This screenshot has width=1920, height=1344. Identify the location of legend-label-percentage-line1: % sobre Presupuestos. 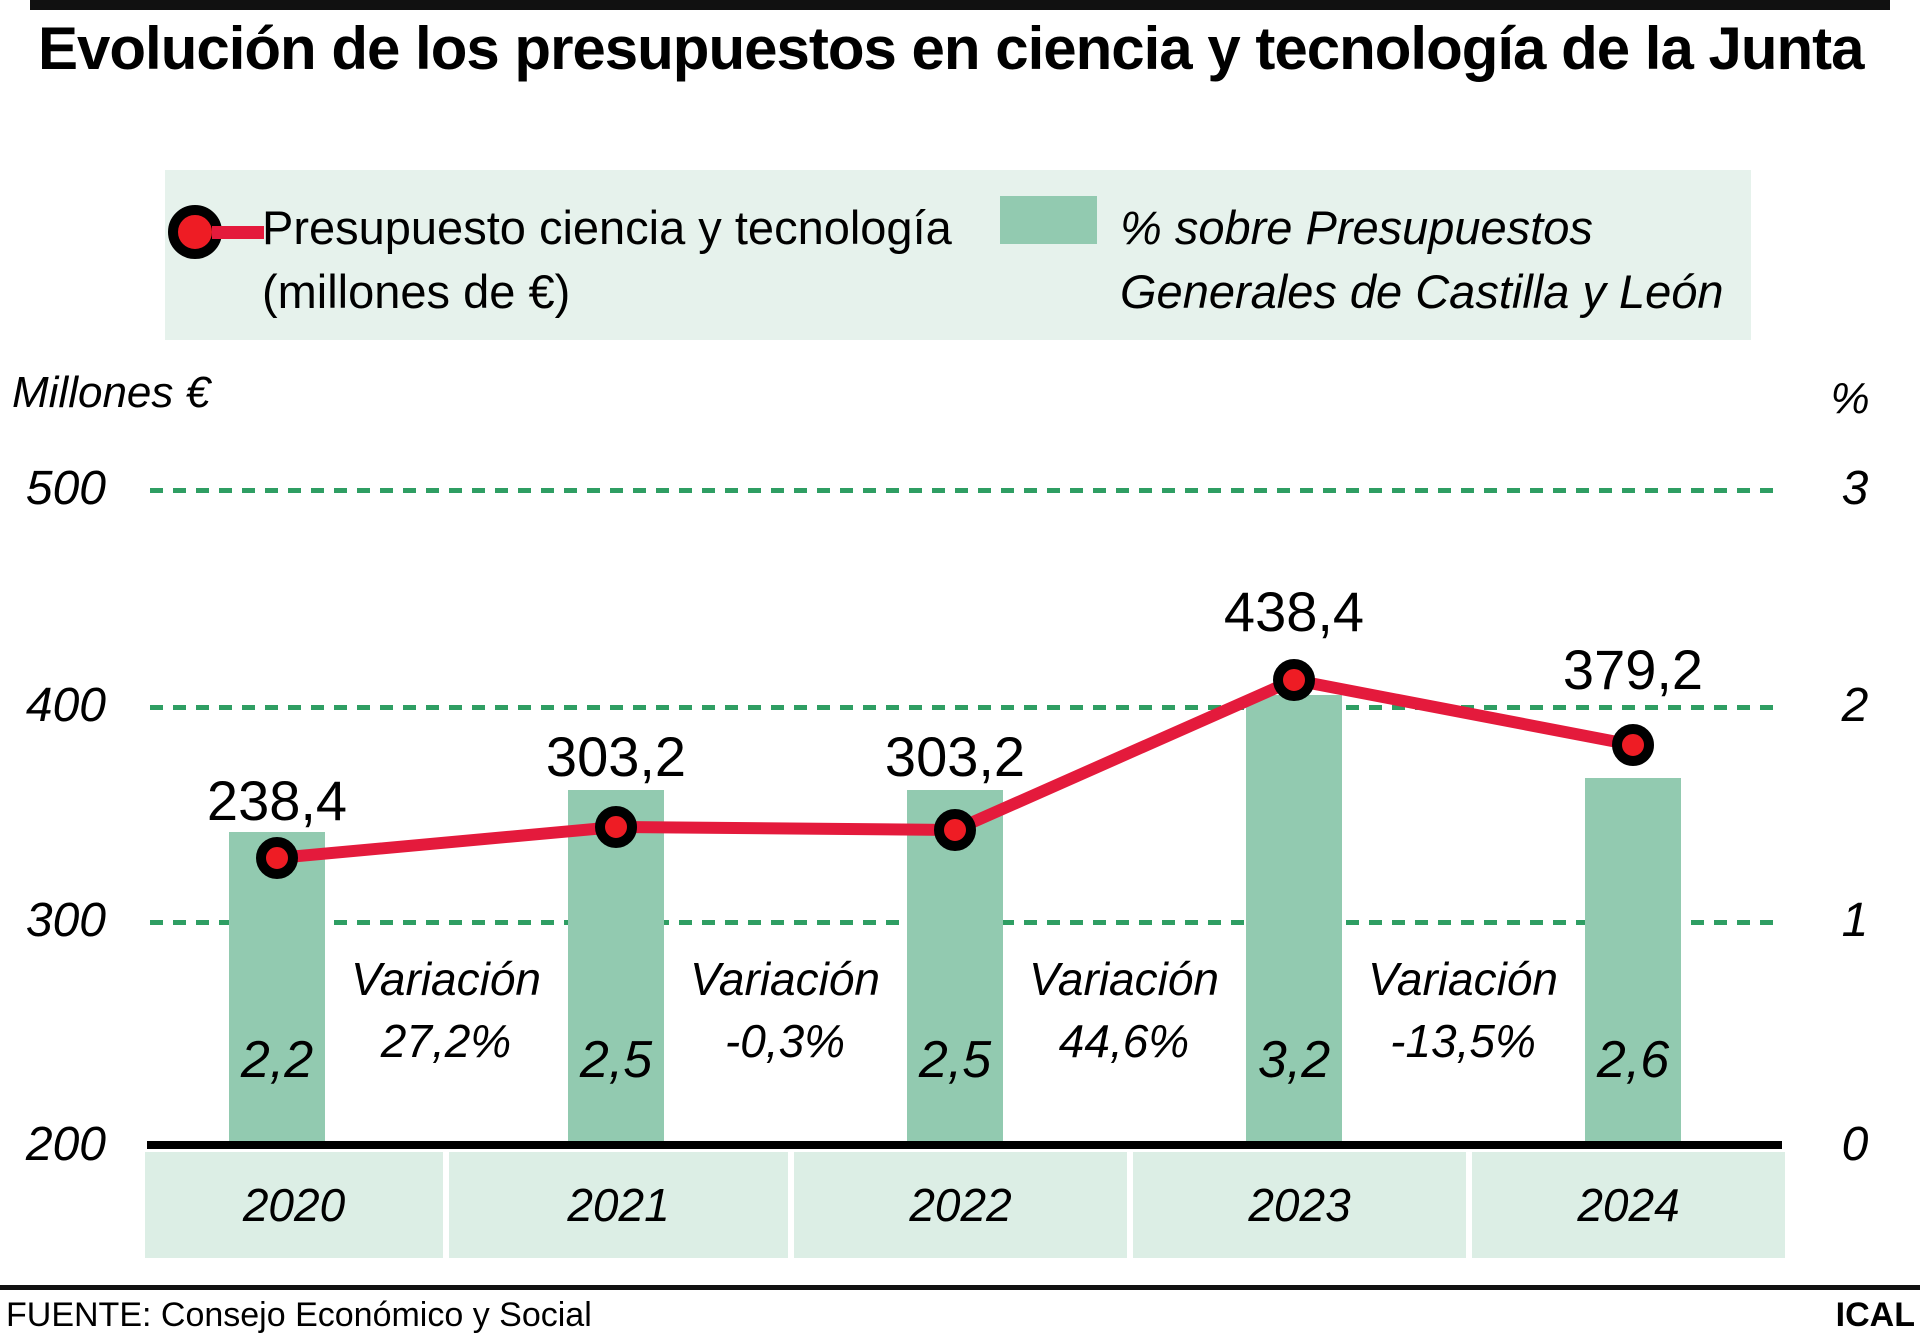
(1356, 227).